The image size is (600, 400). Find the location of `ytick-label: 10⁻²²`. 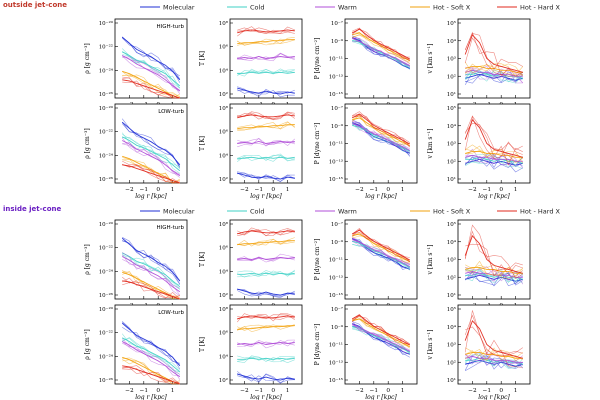

ytick-label: 10⁻²² is located at coordinates (106, 47).